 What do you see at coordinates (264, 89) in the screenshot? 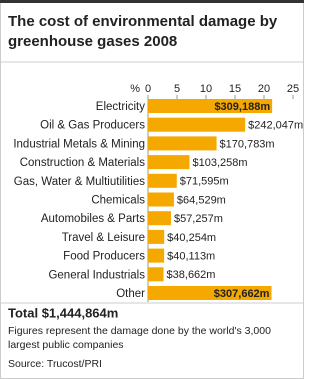
I see `x-tick-label: 20` at bounding box center [264, 89].